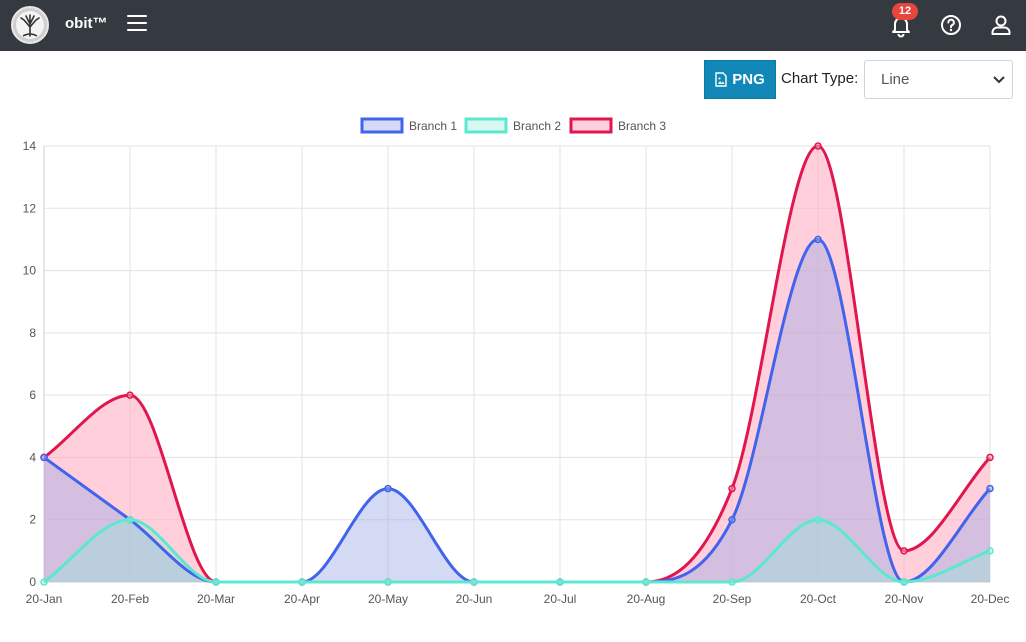 The image size is (1026, 642). Describe the element at coordinates (642, 126) in the screenshot. I see `legend-label: Branch 3` at that location.